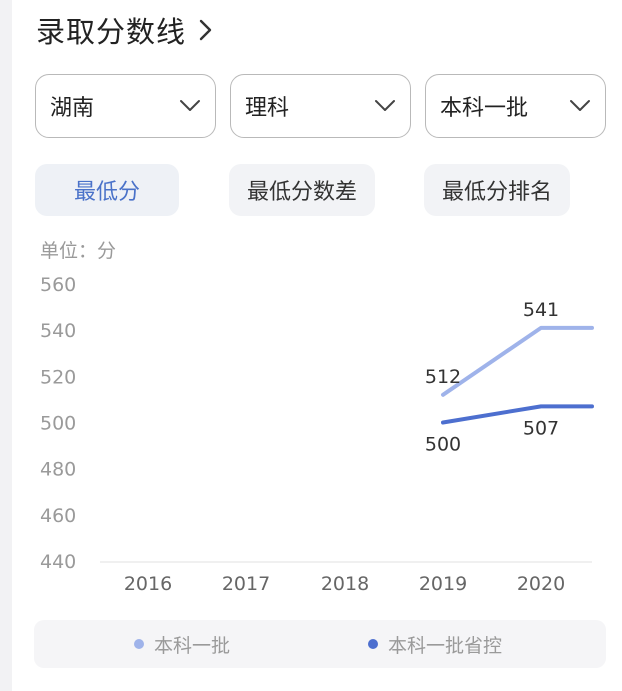 The height and width of the screenshot is (691, 622). Describe the element at coordinates (443, 377) in the screenshot. I see `data-label: 512` at that location.